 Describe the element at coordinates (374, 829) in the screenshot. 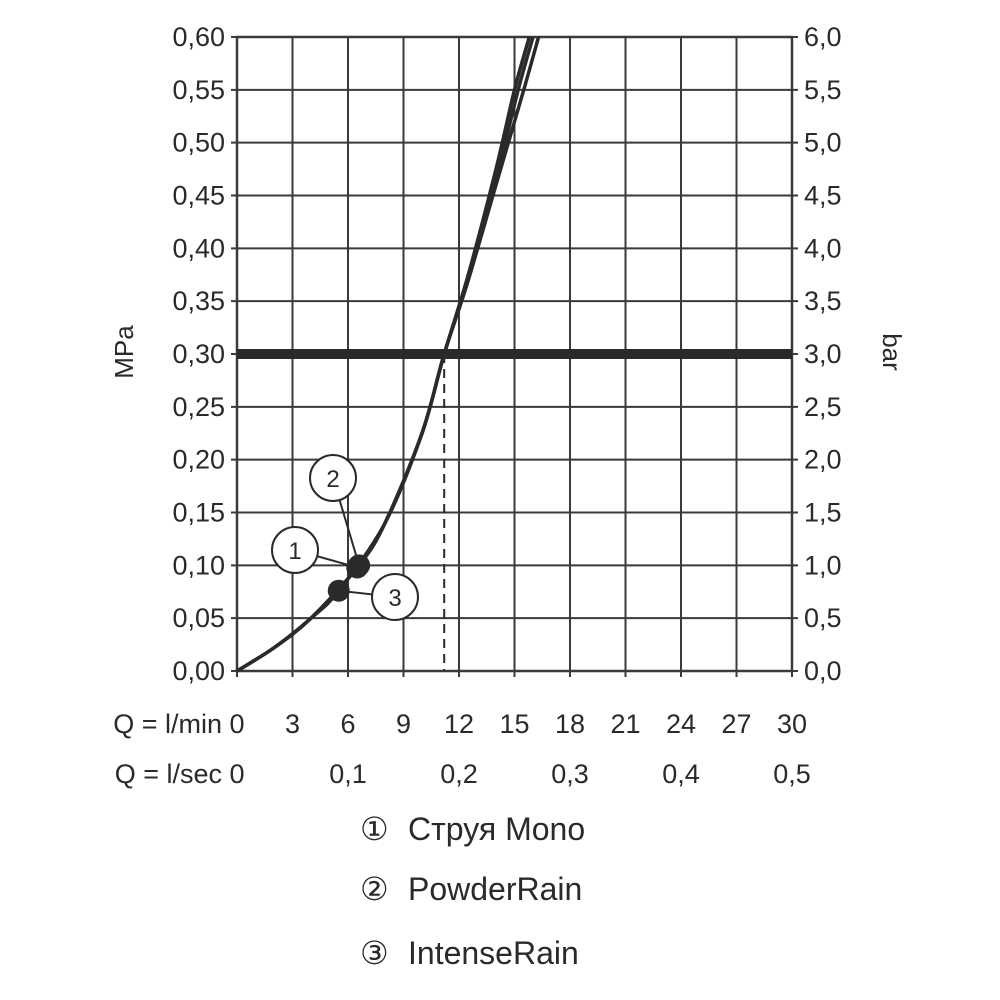

I see `legend-symbol-1: ①` at that location.